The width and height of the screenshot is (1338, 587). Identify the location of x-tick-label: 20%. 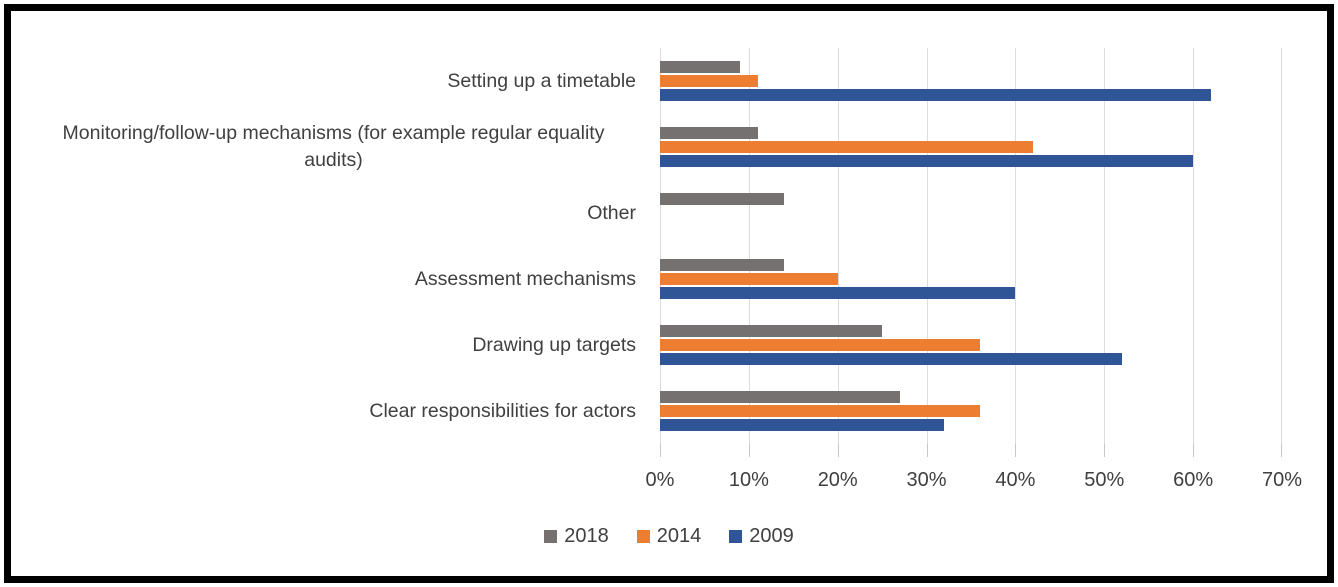
(837, 480).